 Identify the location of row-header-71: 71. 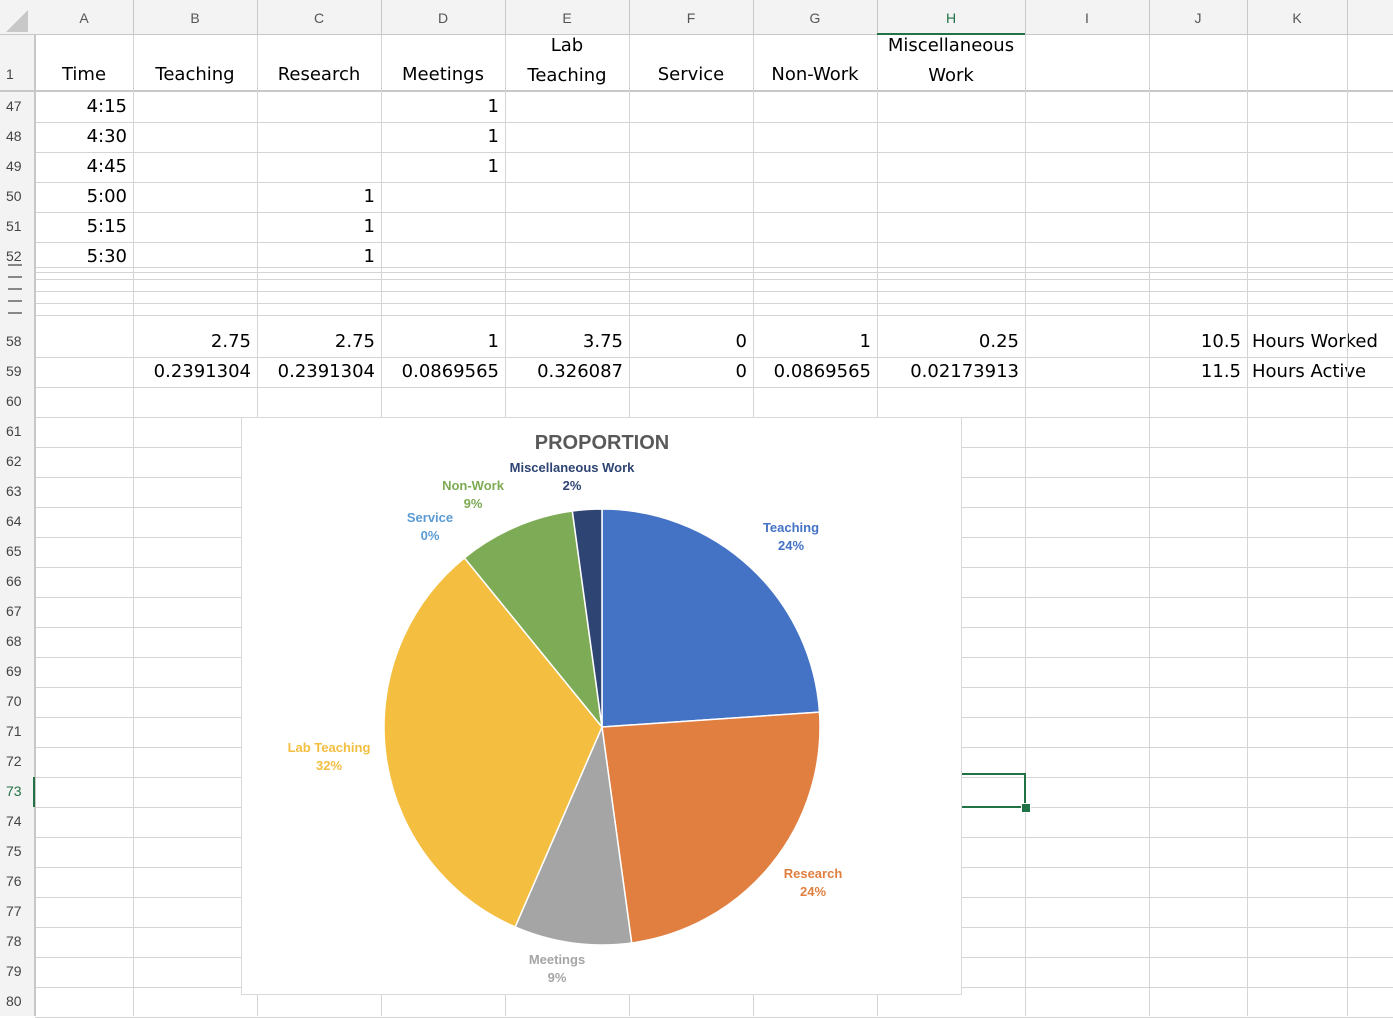
(14, 731).